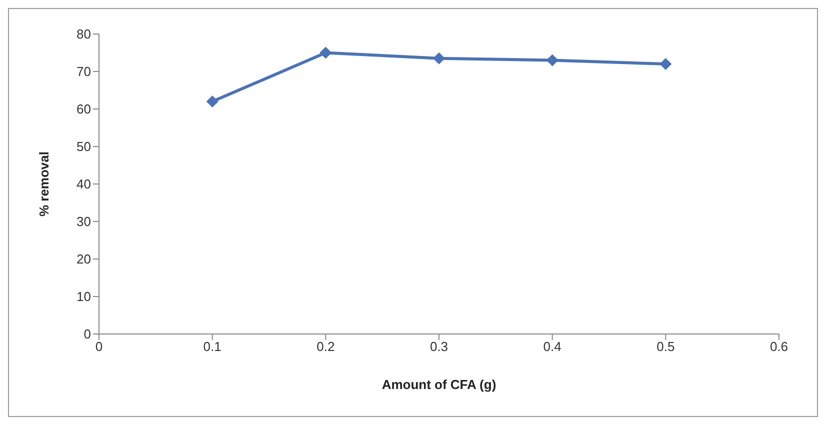  I want to click on y-tick-label: 80, so click(83, 34).